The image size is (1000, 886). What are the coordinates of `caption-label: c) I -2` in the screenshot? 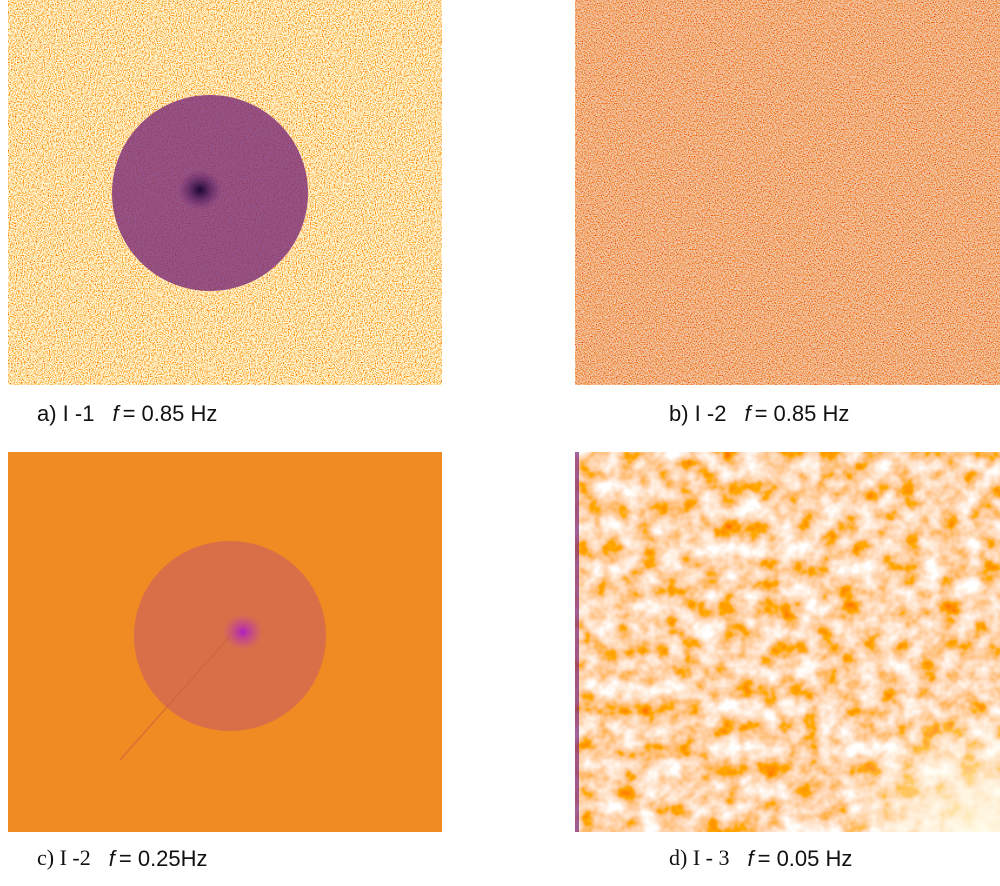 It's located at (64, 857).